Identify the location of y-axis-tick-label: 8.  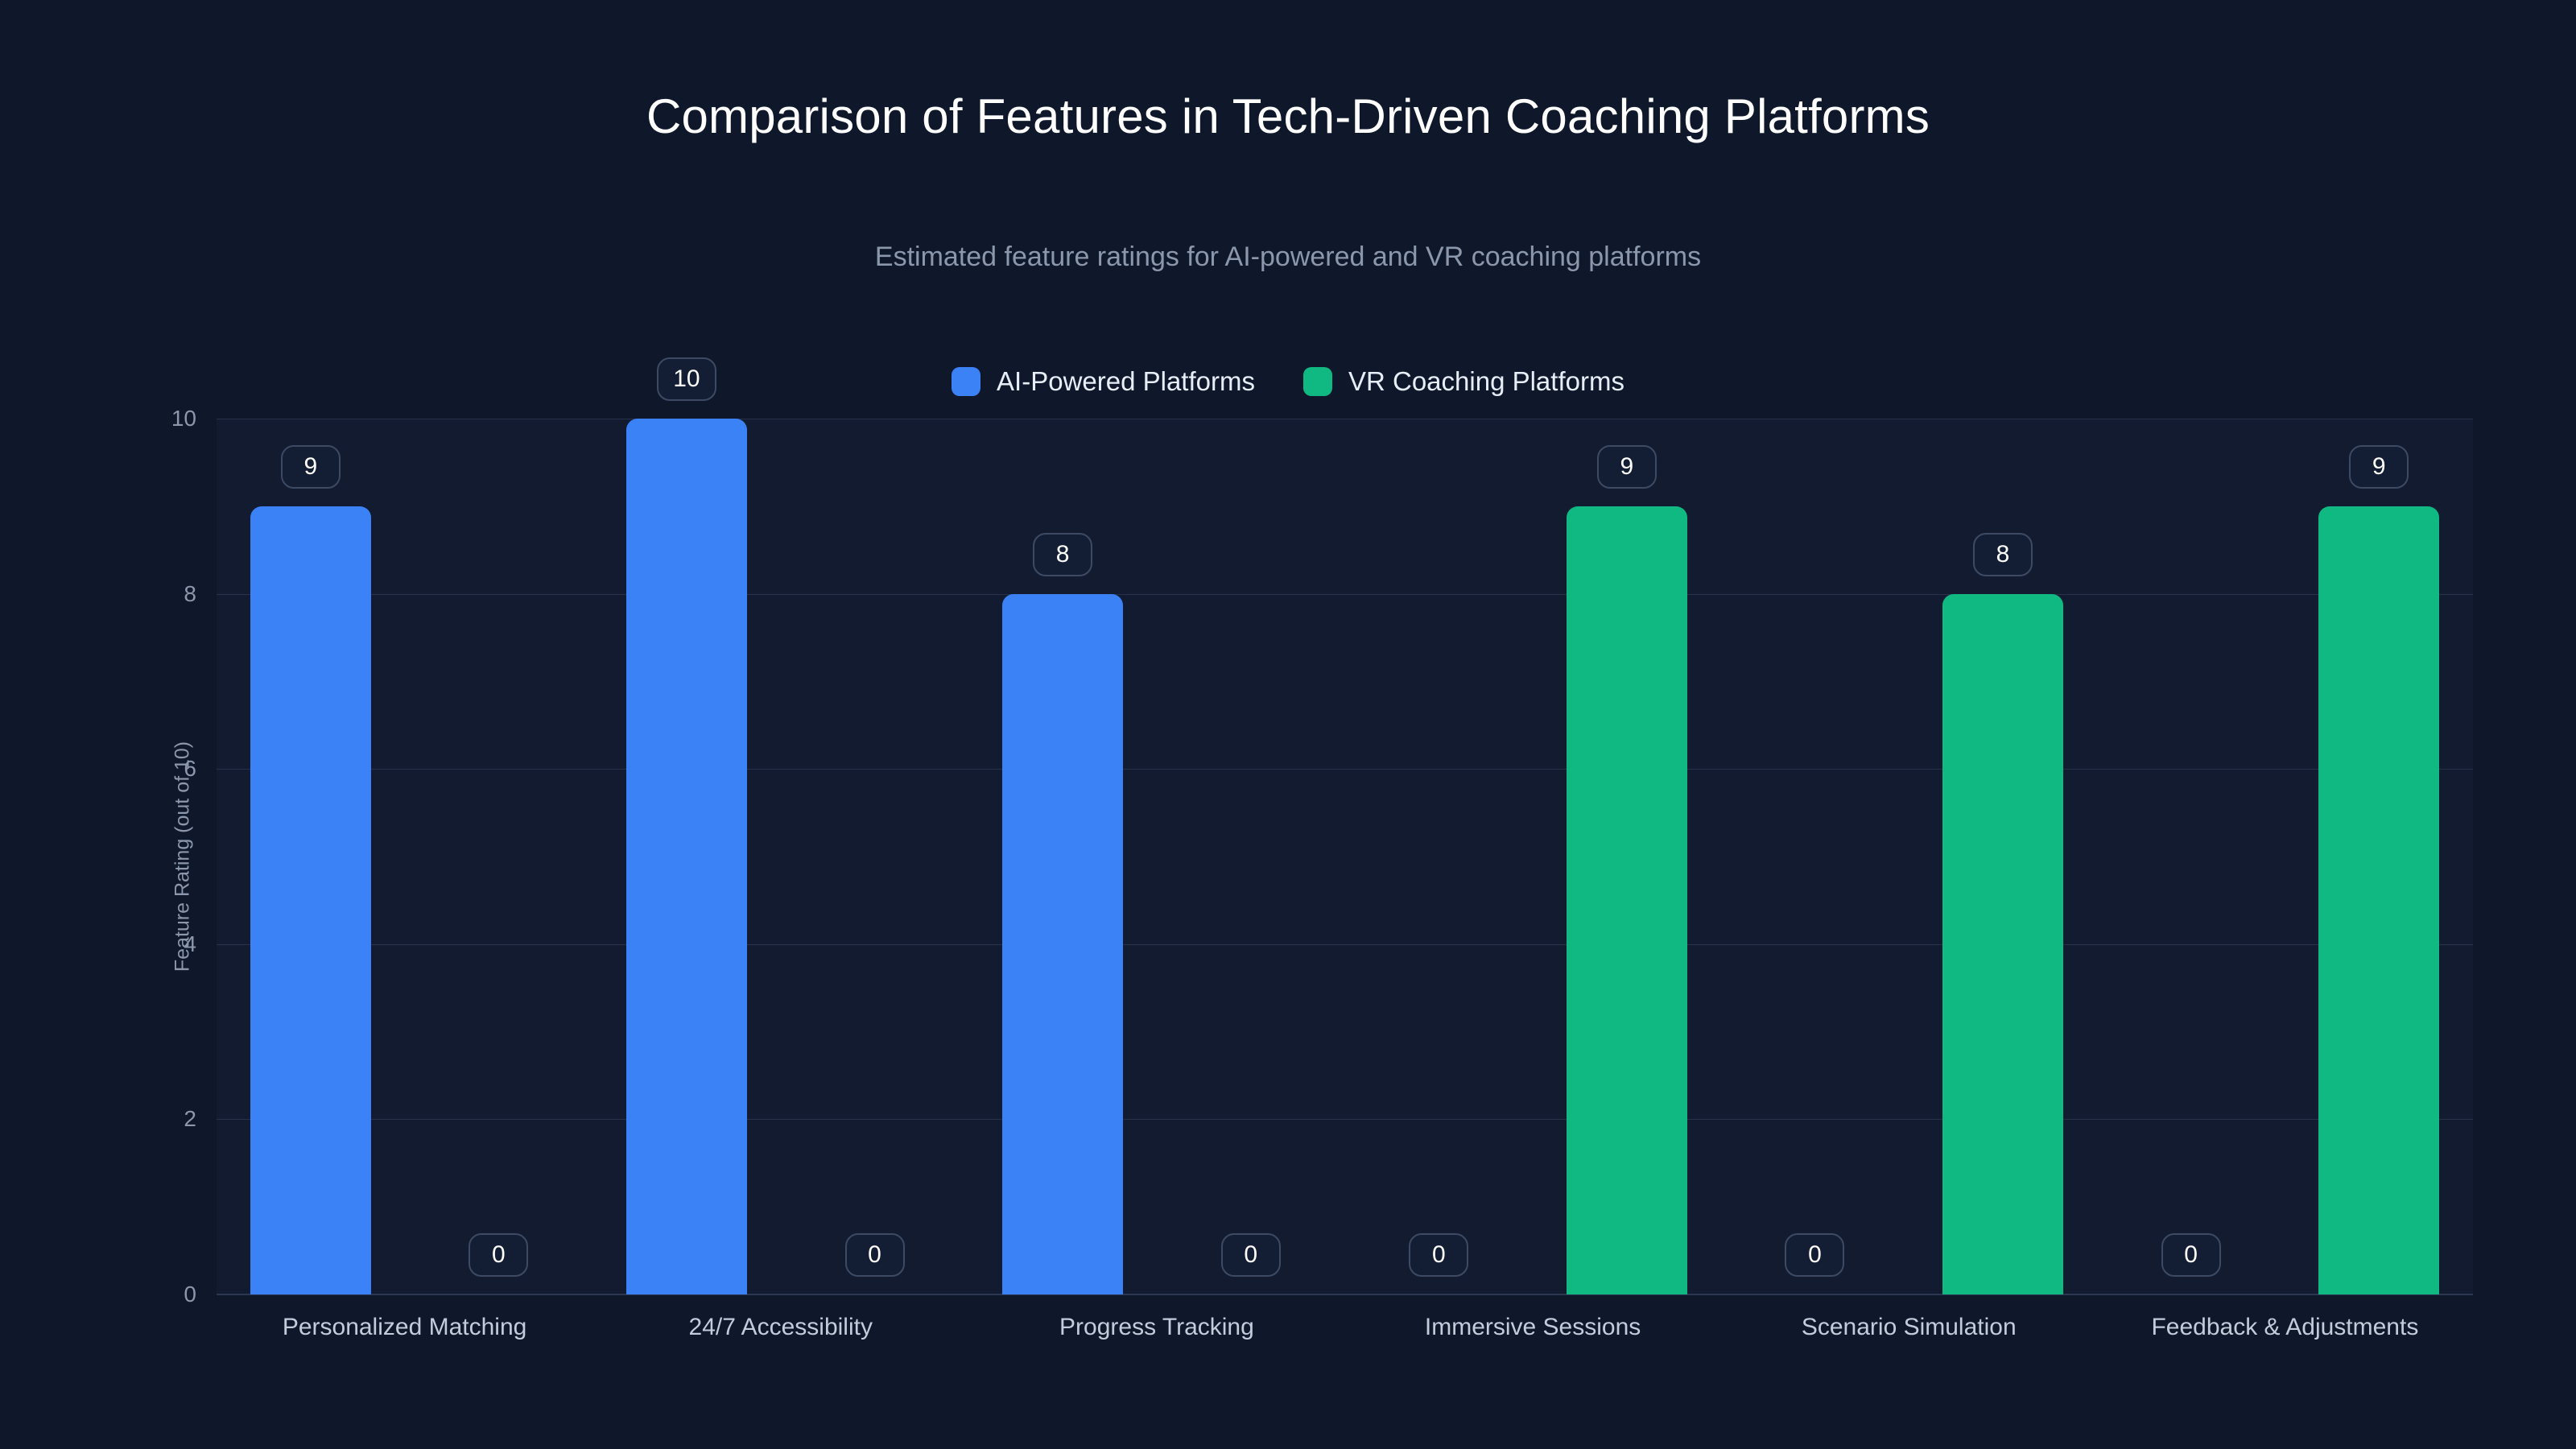
(190, 593).